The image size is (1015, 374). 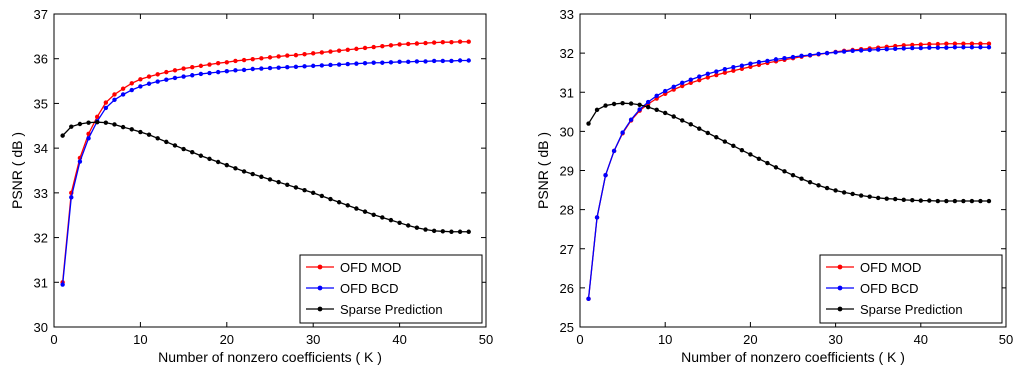 What do you see at coordinates (17, 170) in the screenshot?
I see `y-axis-title: PSNR ( dB )` at bounding box center [17, 170].